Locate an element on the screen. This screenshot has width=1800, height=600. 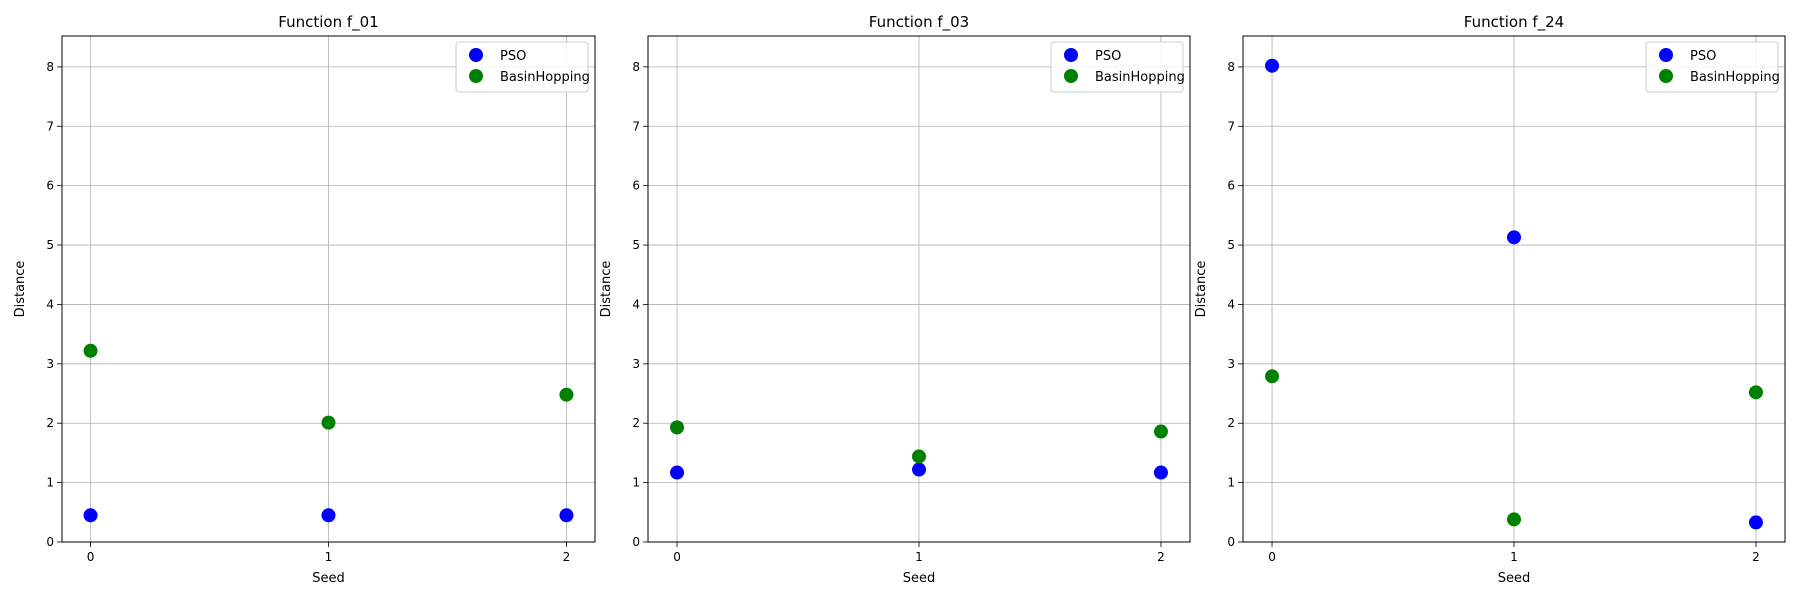
chart-title: Function f_03 is located at coordinates (919, 22).